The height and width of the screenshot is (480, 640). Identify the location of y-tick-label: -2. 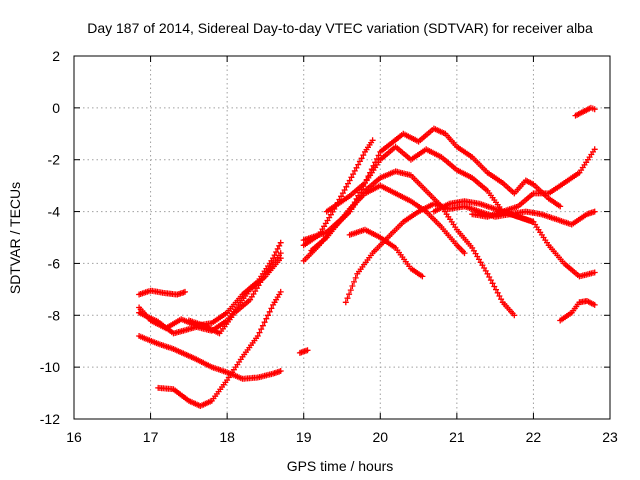
(54, 160).